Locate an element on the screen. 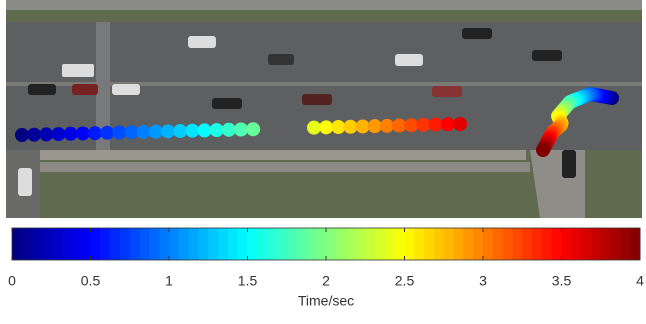 The width and height of the screenshot is (646, 324). colorbar-tick-label: 2.5 is located at coordinates (405, 281).